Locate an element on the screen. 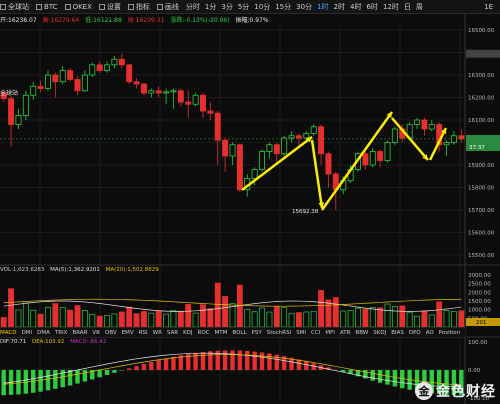 Image resolution: width=500 pixels, height=404 pixels. toolbar-item-5: 画线 is located at coordinates (167, 7).